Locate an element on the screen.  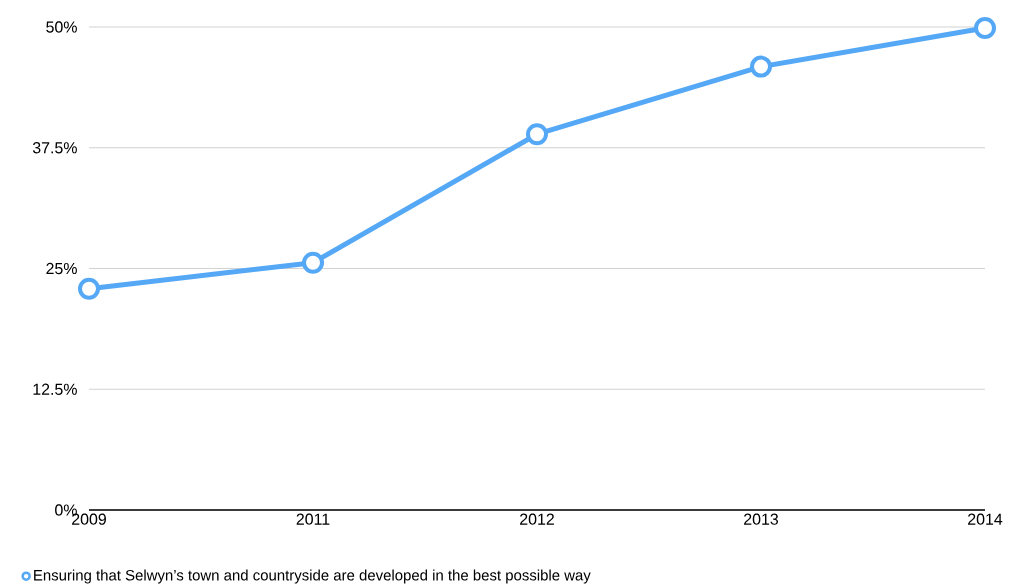
y-tick-label: 50% is located at coordinates (61, 27).